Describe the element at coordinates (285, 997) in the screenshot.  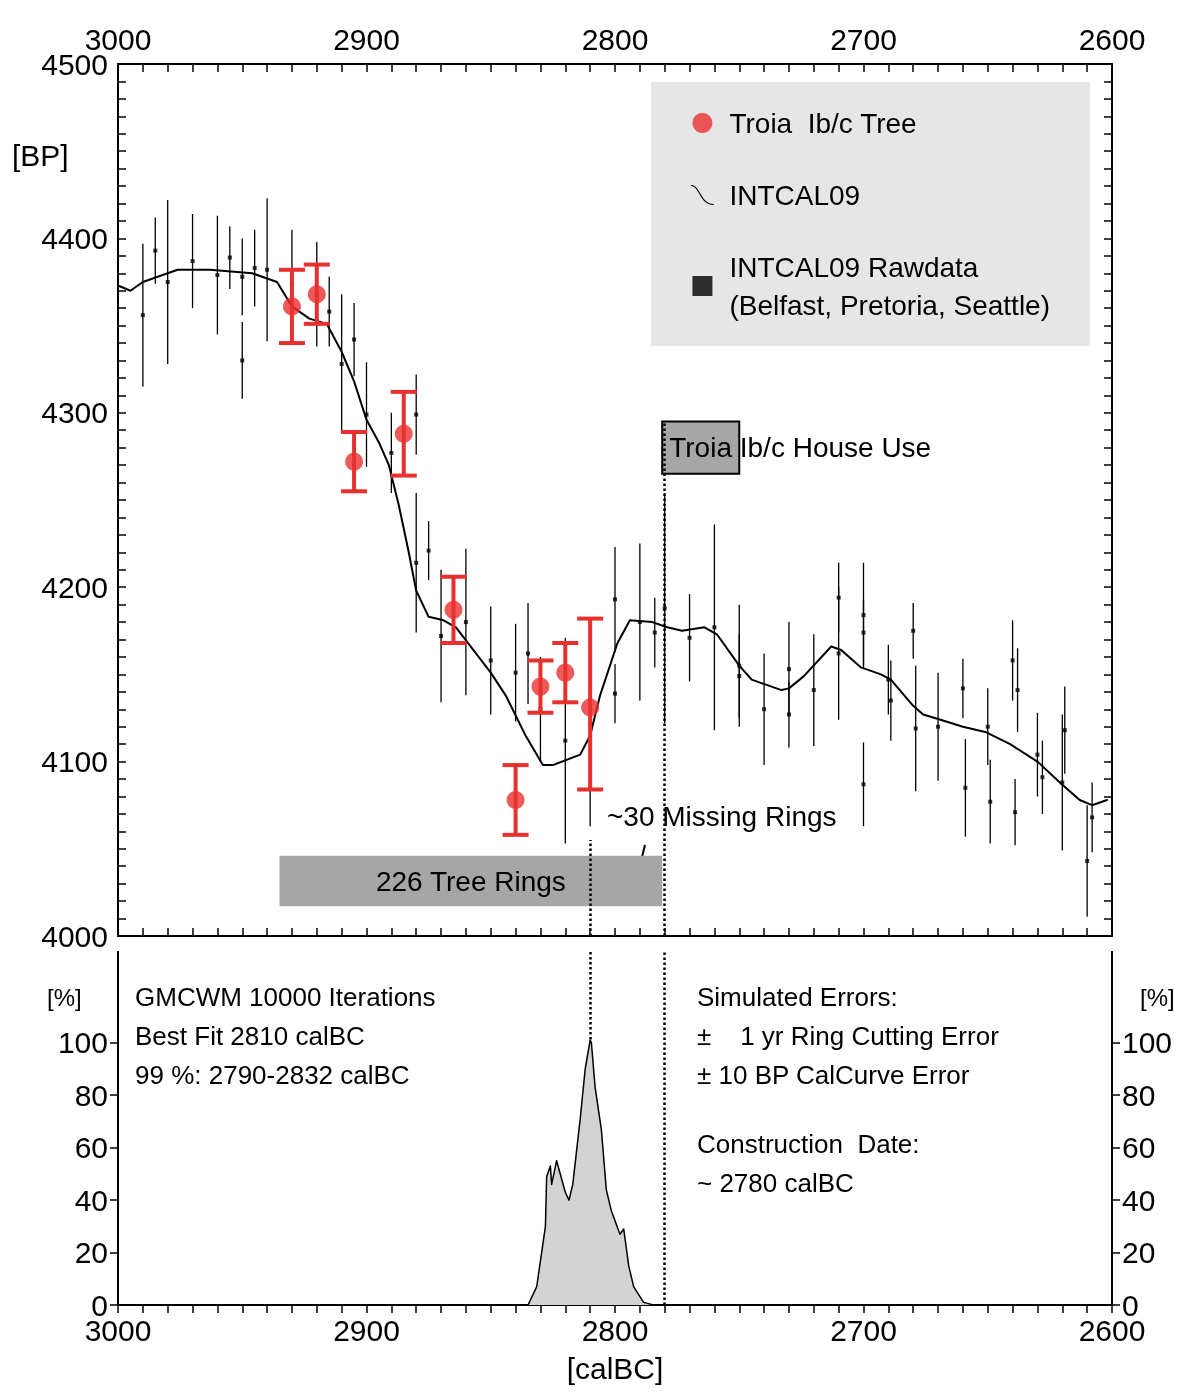
I see `annotation: GMCWM 10000 Iterations` at that location.